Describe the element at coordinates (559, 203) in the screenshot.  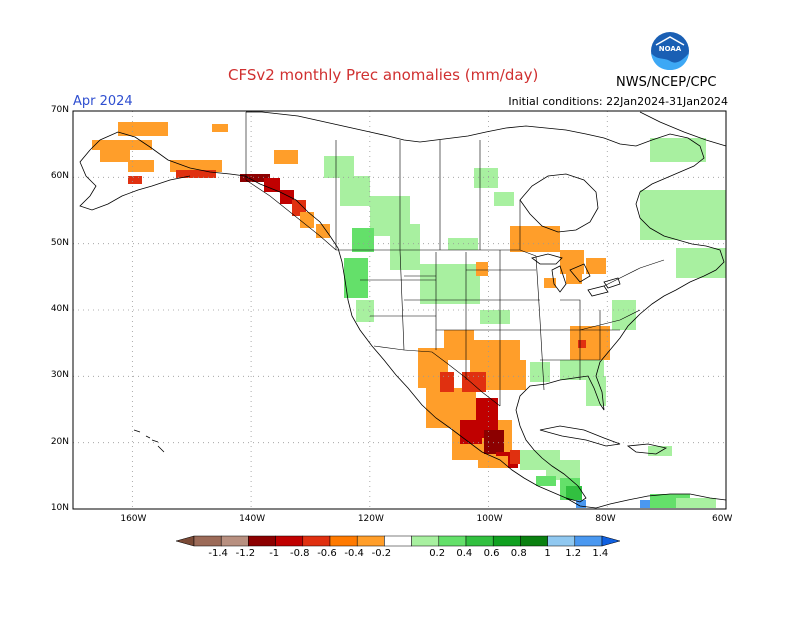
I see `hudson-bay-coastline` at that location.